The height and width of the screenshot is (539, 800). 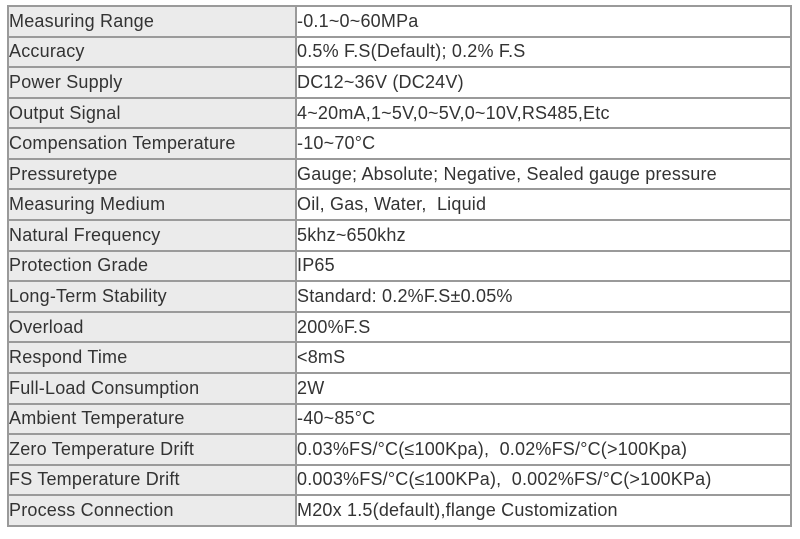 I want to click on spec-value: M20x 1.5(default),flange Customization, so click(x=543, y=510).